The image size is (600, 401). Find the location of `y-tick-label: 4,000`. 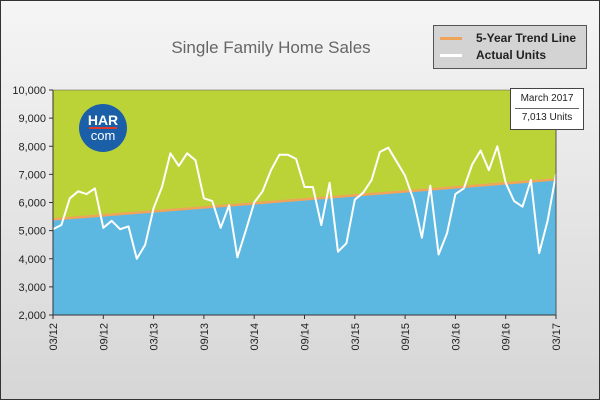

y-tick-label: 4,000 is located at coordinates (32, 260).